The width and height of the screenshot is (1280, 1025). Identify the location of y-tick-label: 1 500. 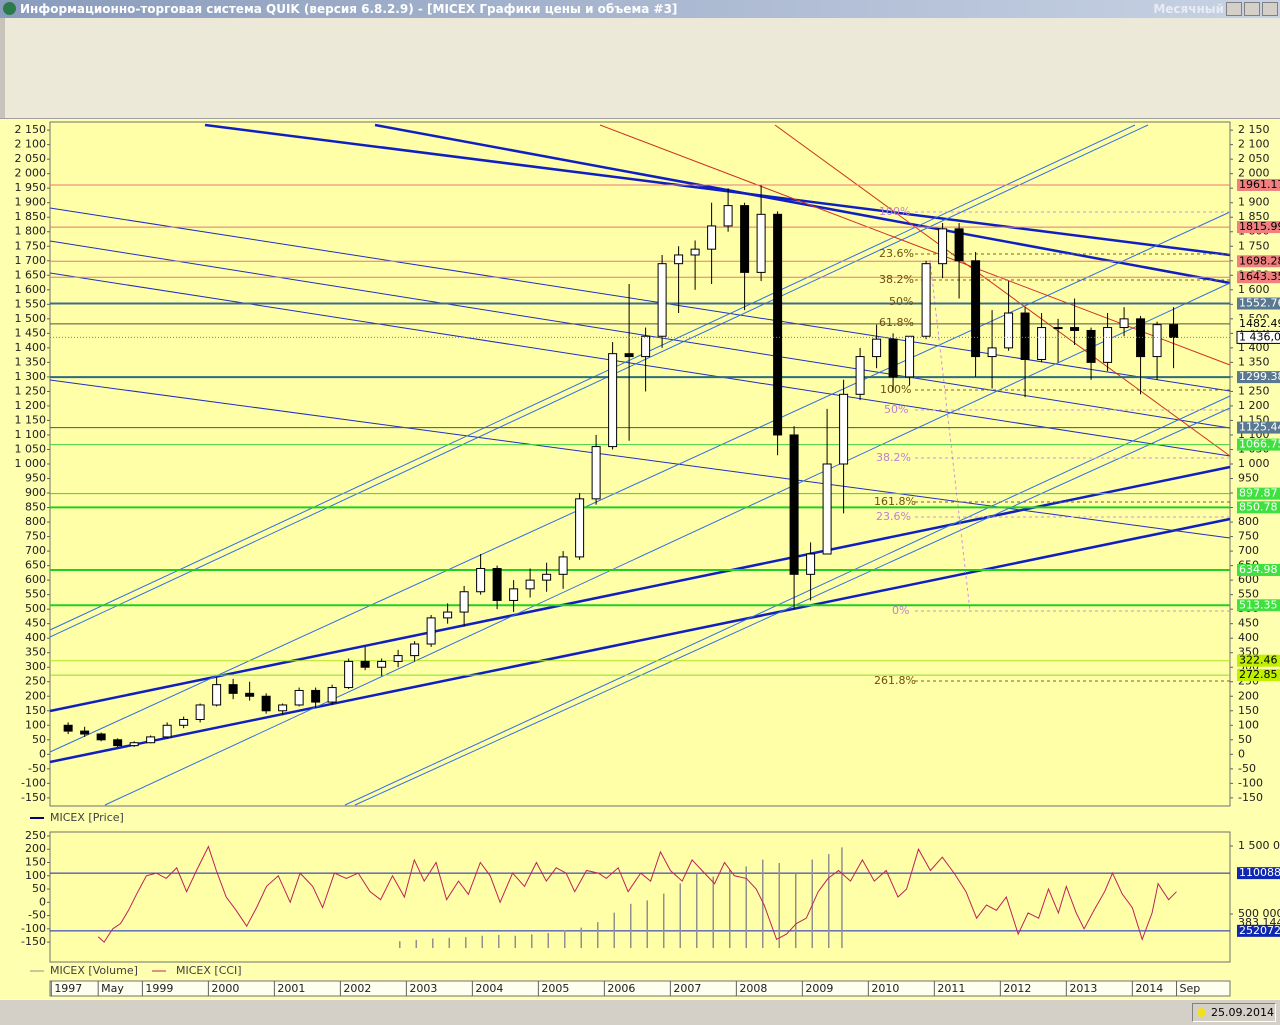
(31, 318).